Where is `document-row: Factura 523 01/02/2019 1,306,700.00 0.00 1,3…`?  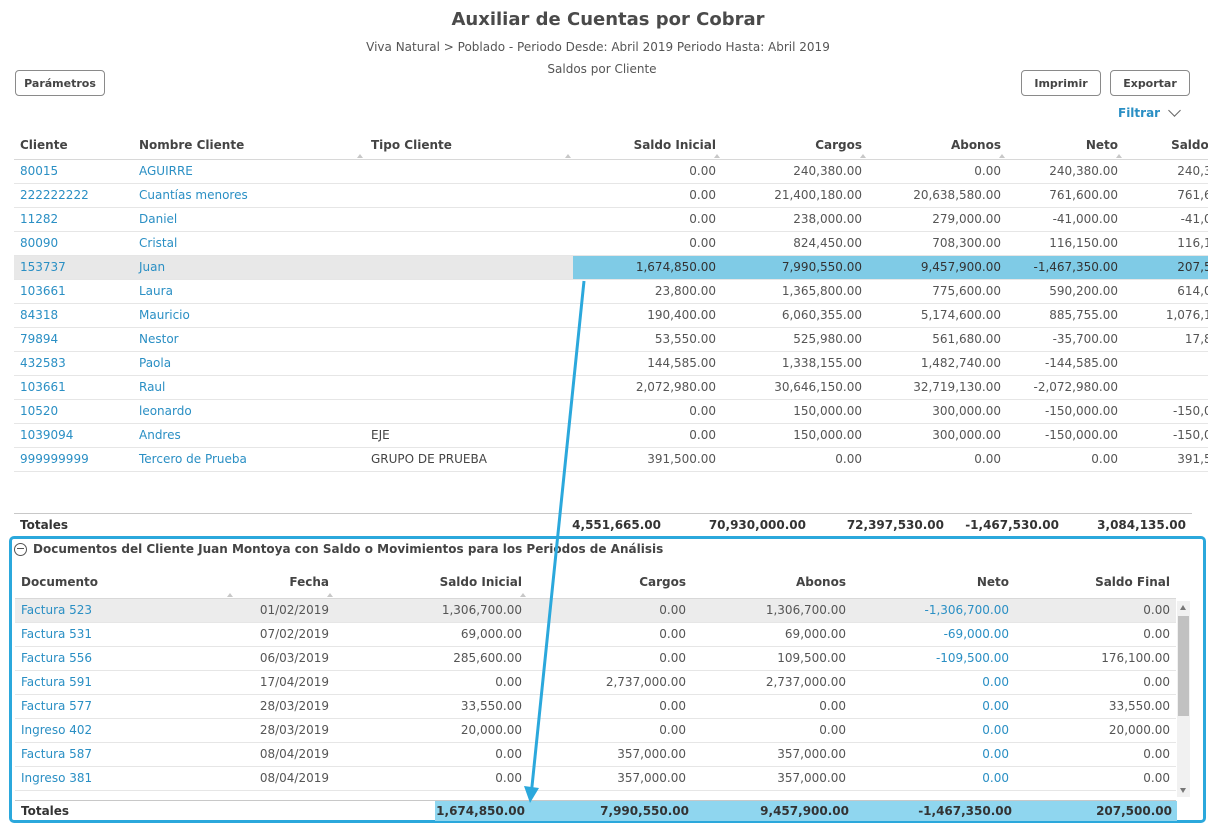
document-row: Factura 523 01/02/2019 1,306,700.00 0.00 1,3… is located at coordinates (595, 610).